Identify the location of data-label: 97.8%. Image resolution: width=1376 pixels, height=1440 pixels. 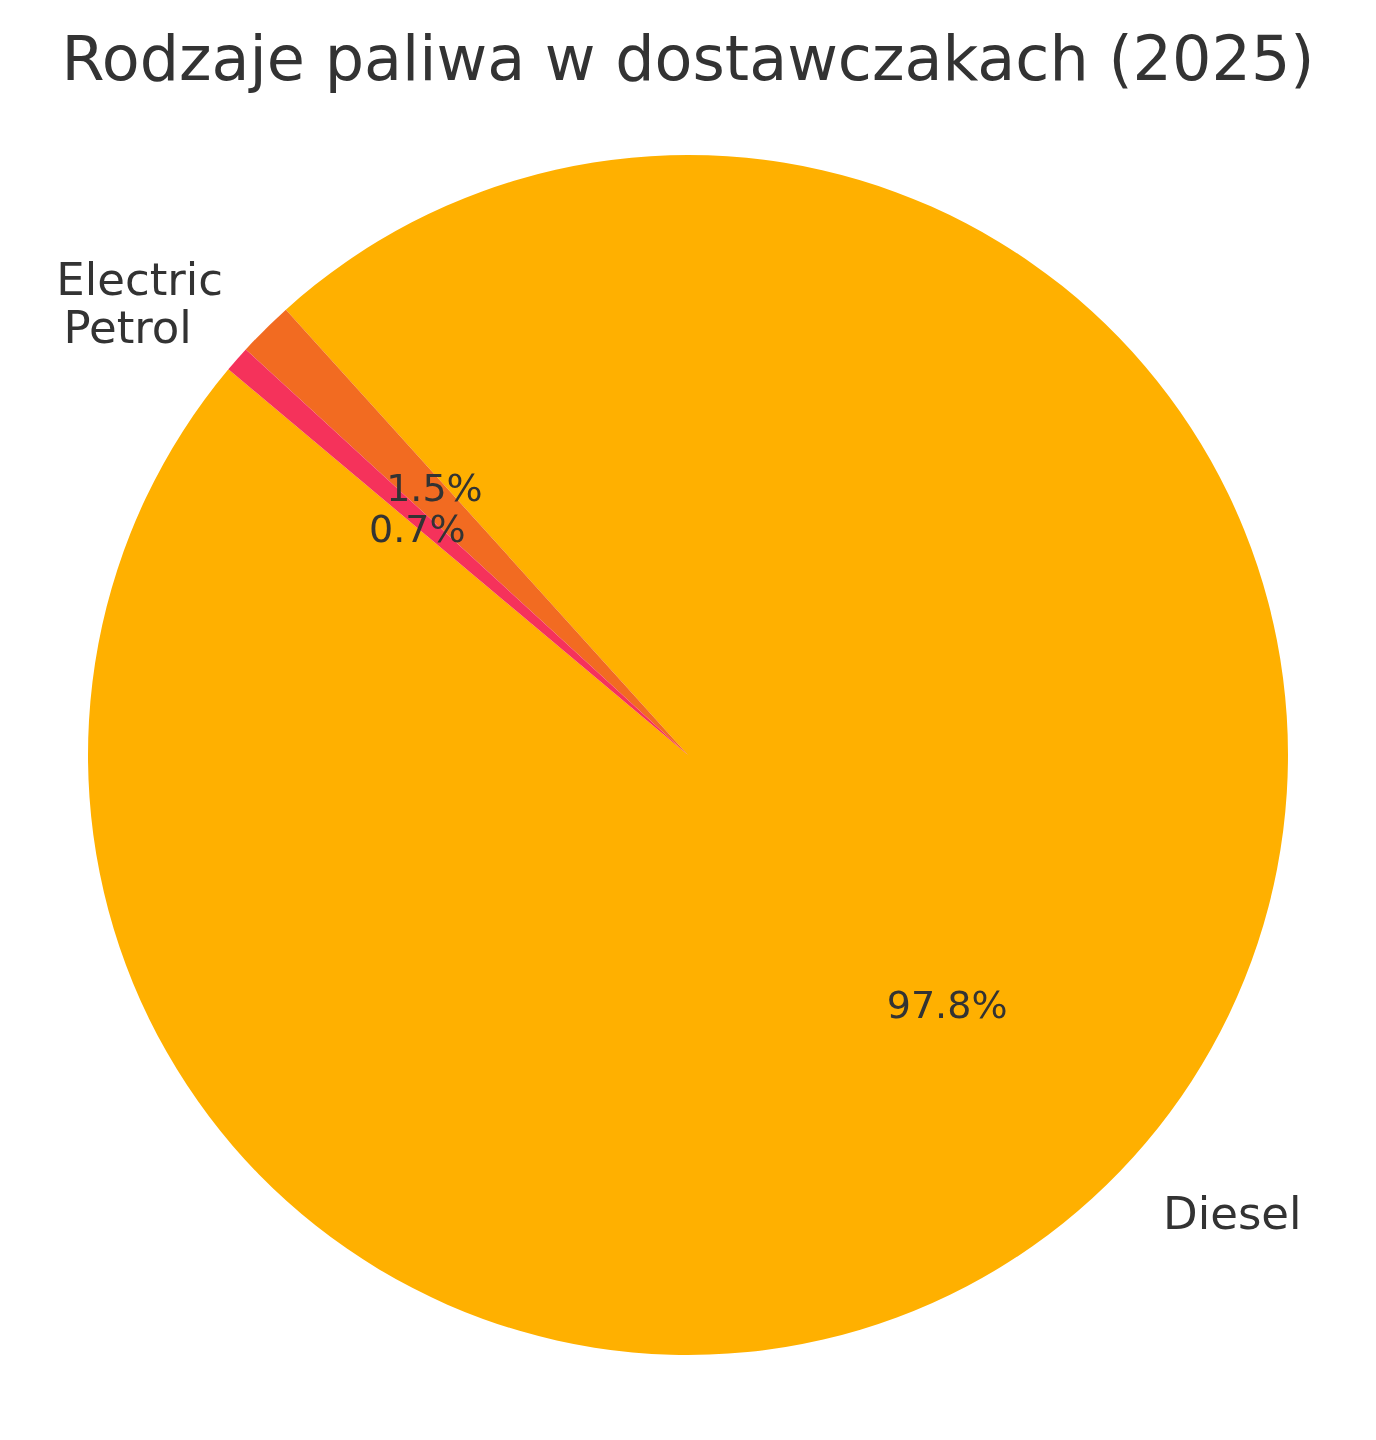
(947, 1004).